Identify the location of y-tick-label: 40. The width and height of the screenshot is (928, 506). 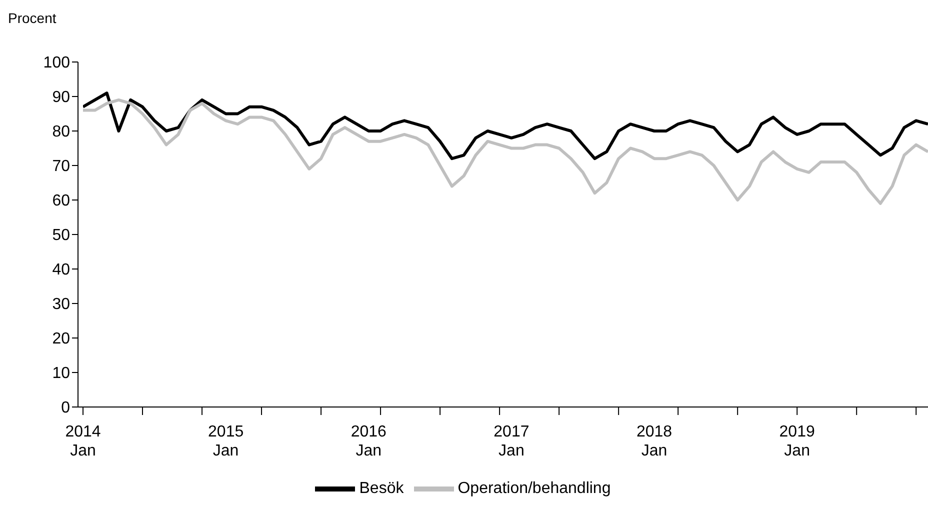
(61, 270).